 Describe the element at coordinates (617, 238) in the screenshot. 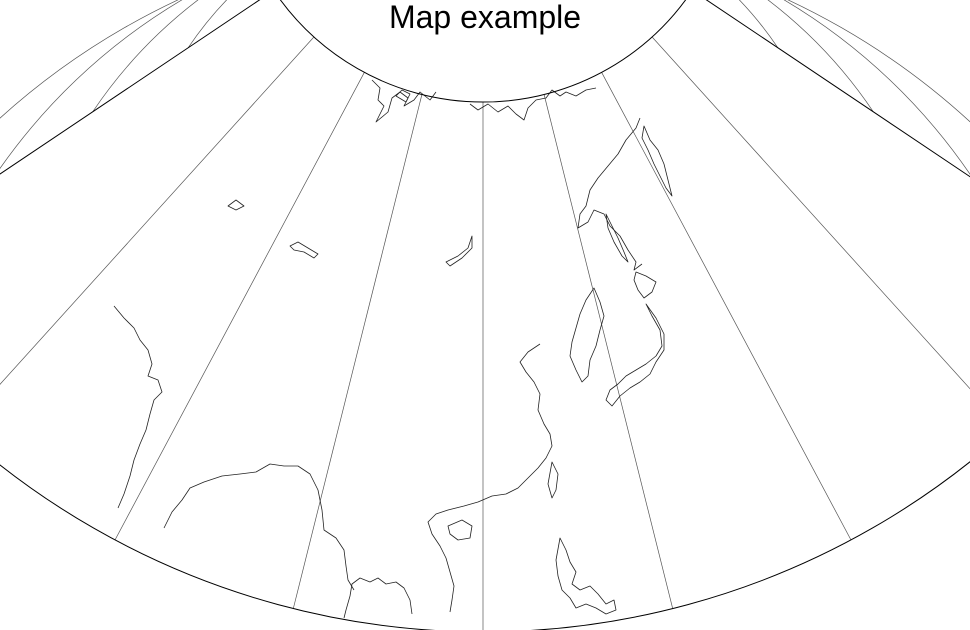

I see `coastline-sakhalin` at that location.